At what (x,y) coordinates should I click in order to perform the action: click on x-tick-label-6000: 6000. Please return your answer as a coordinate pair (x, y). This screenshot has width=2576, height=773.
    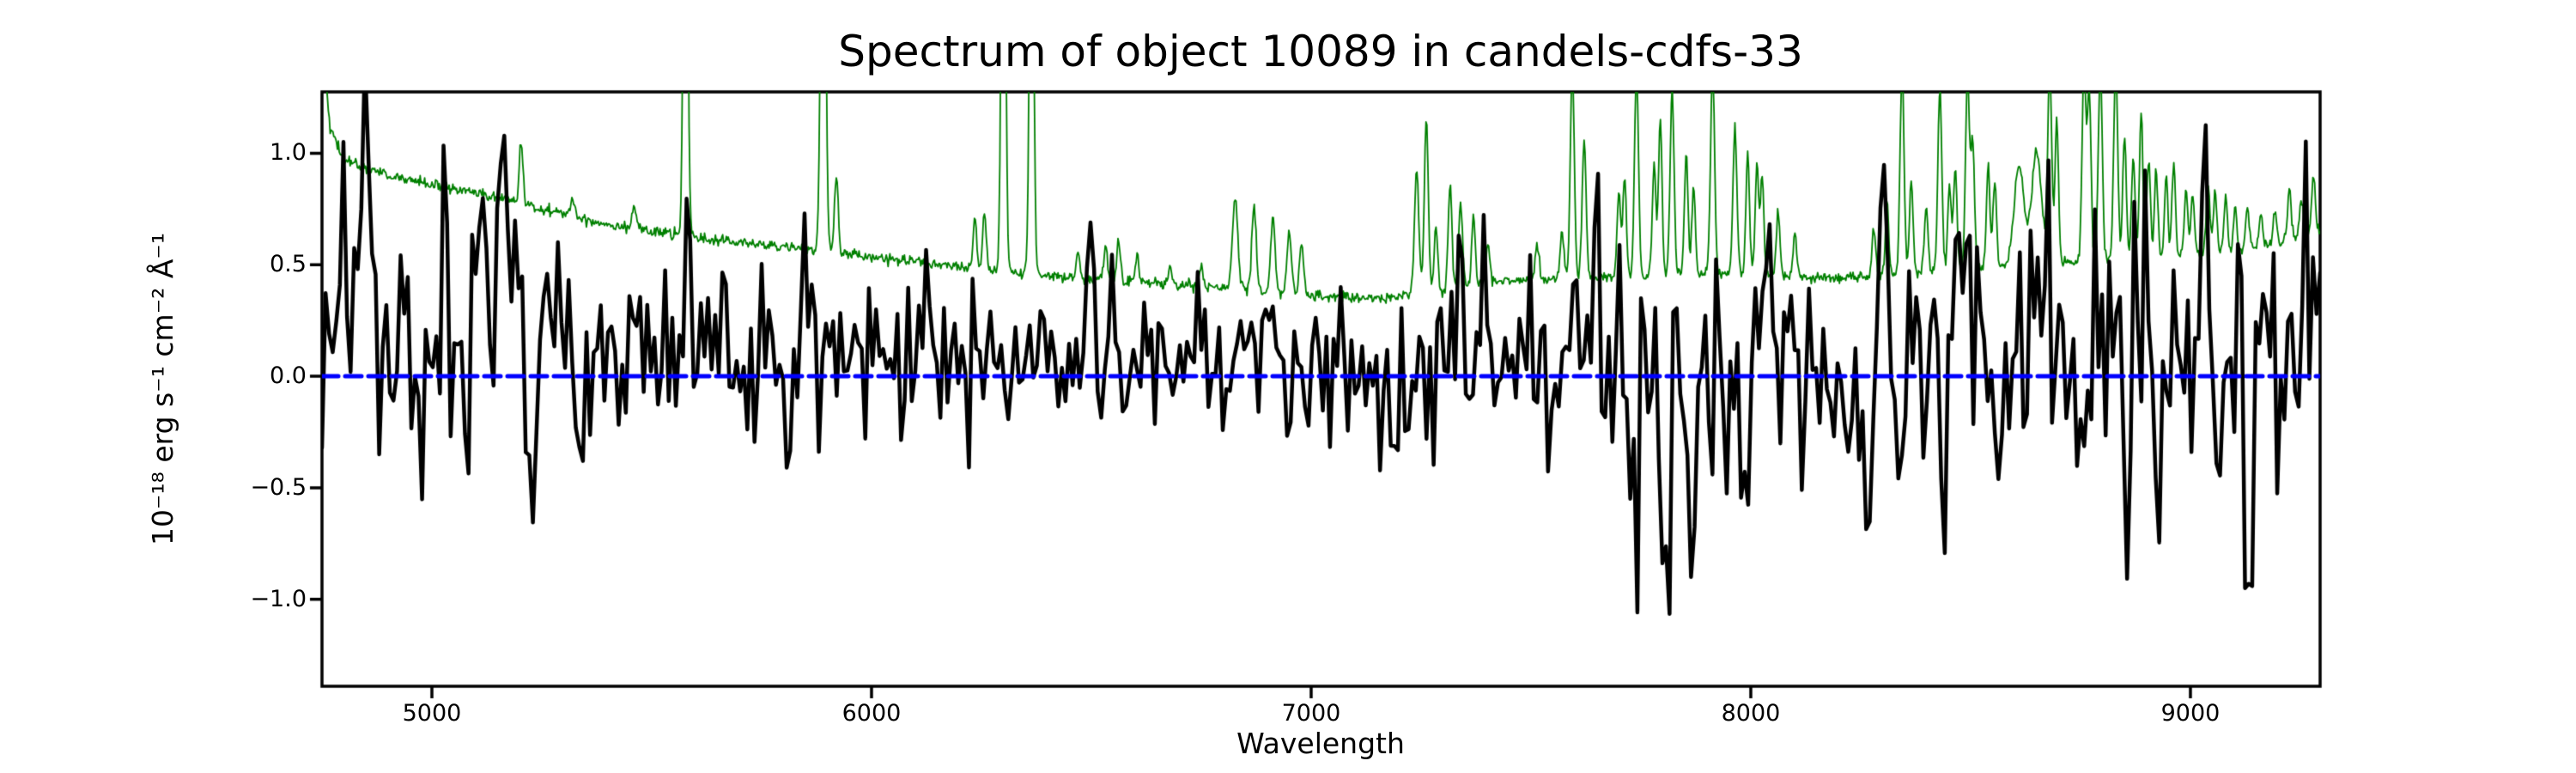
    Looking at the image, I should click on (872, 713).